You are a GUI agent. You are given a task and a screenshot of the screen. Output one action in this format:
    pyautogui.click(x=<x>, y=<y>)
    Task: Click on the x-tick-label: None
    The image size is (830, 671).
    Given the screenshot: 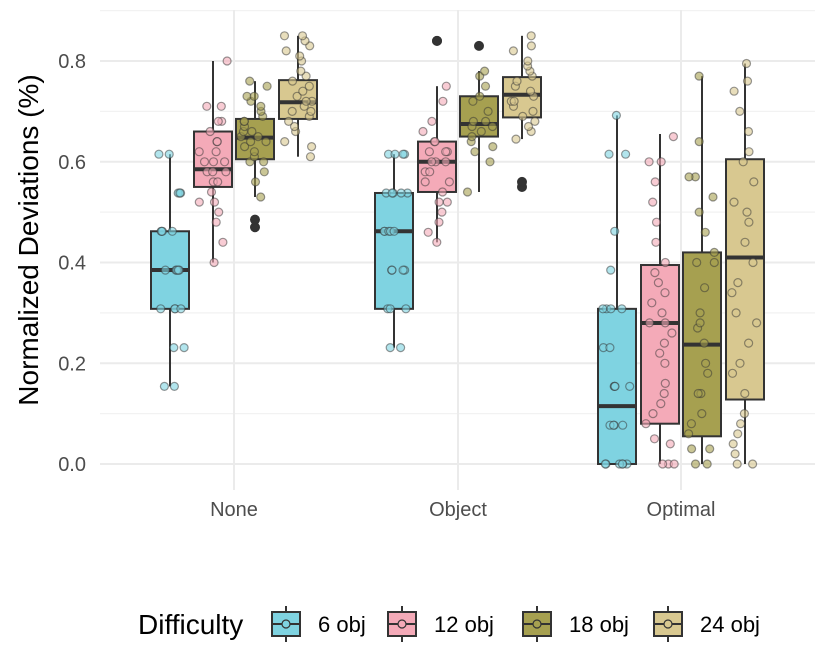 What is the action you would take?
    pyautogui.click(x=234, y=510)
    